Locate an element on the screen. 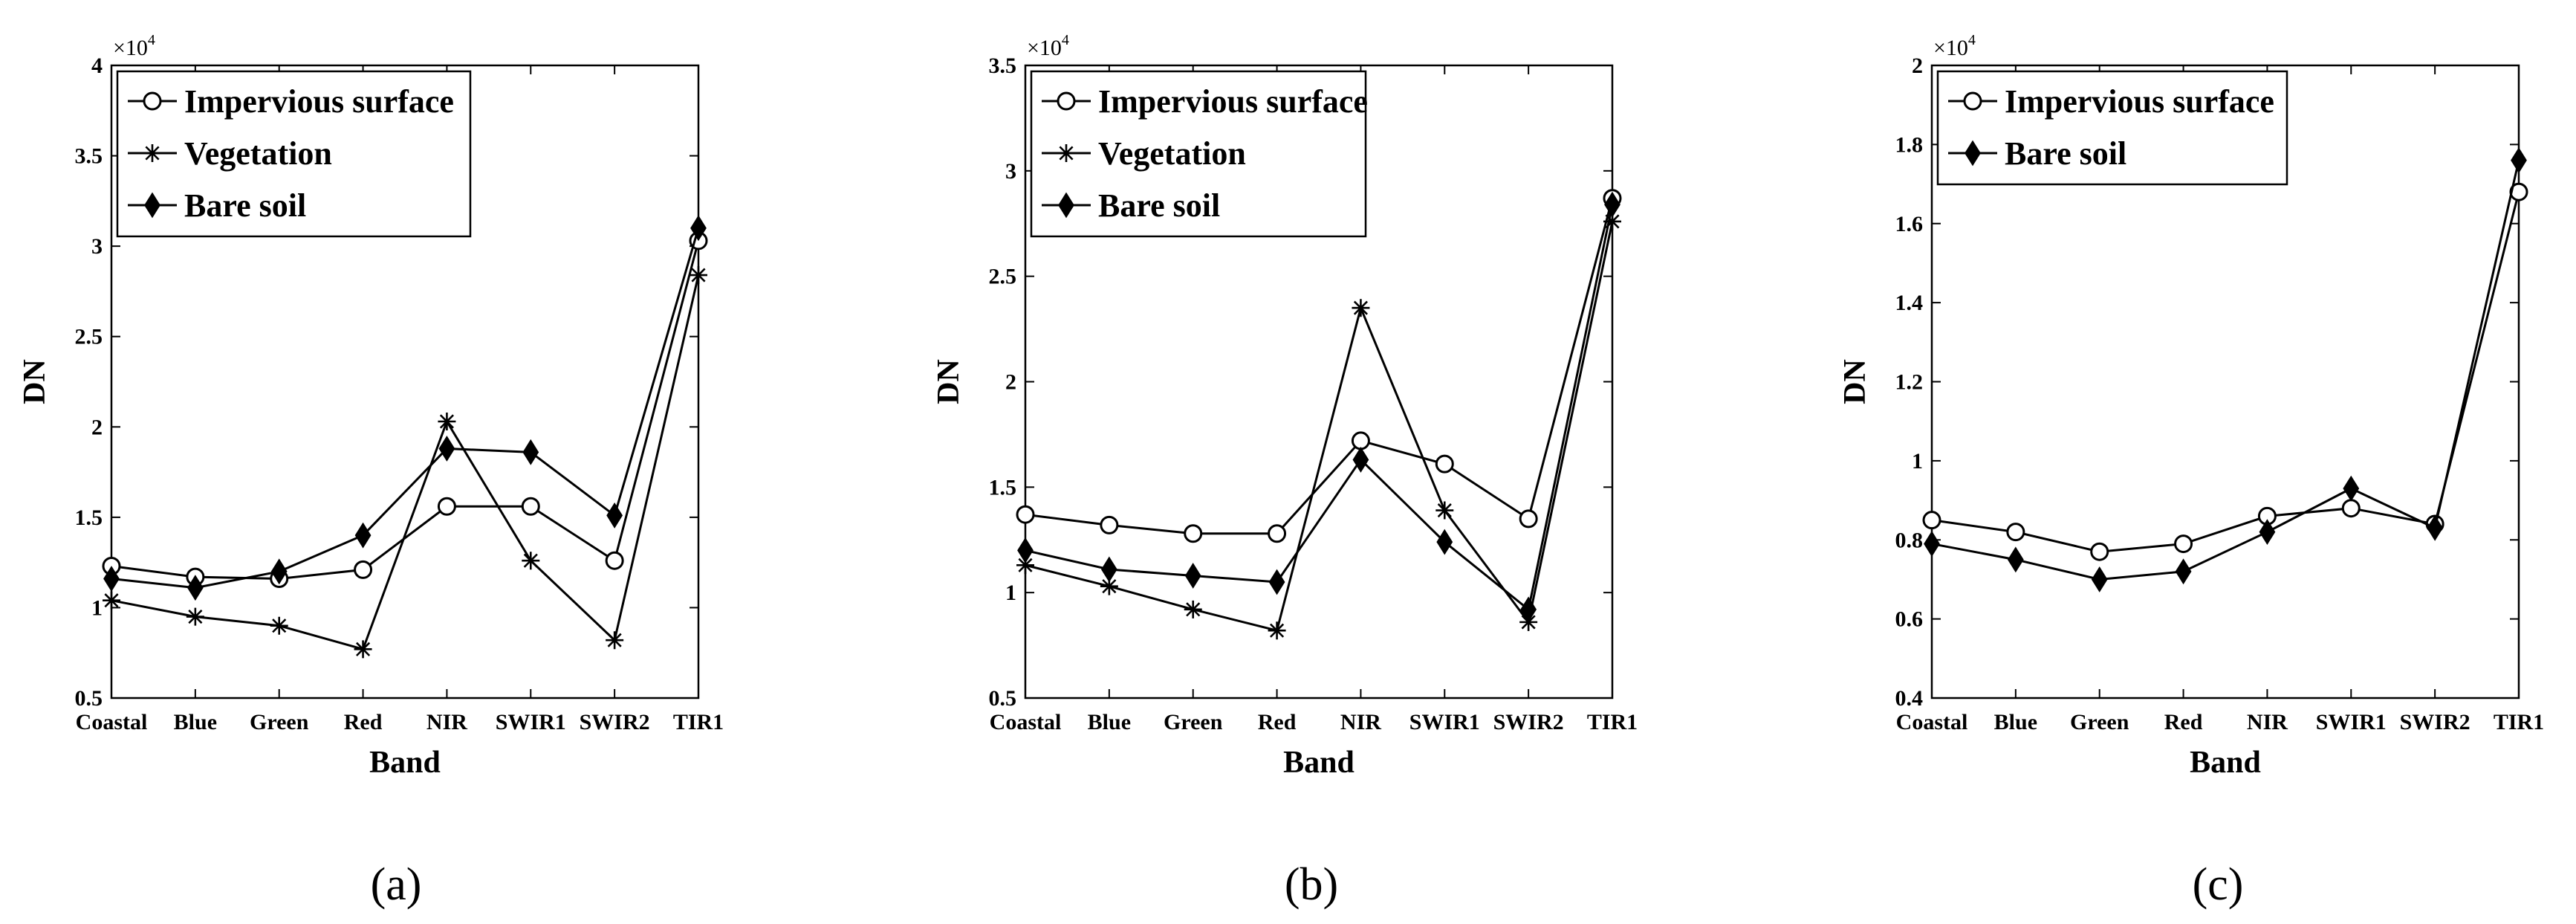 Image resolution: width=2576 pixels, height=924 pixels. y-tick-label: 1.2 is located at coordinates (1909, 383).